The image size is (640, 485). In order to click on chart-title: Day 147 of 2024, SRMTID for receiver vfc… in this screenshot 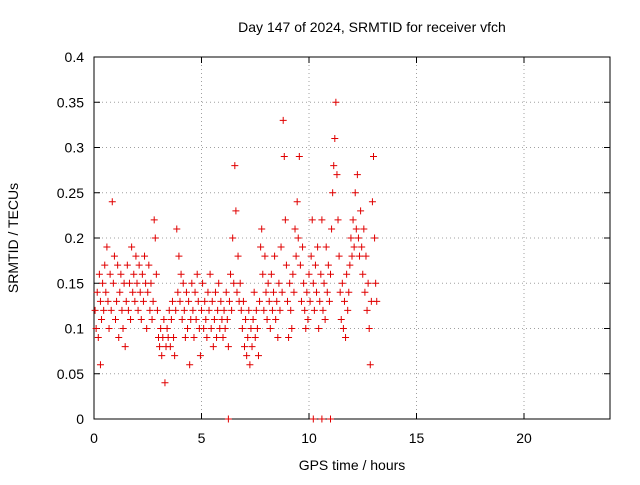, I will do `click(372, 27)`.